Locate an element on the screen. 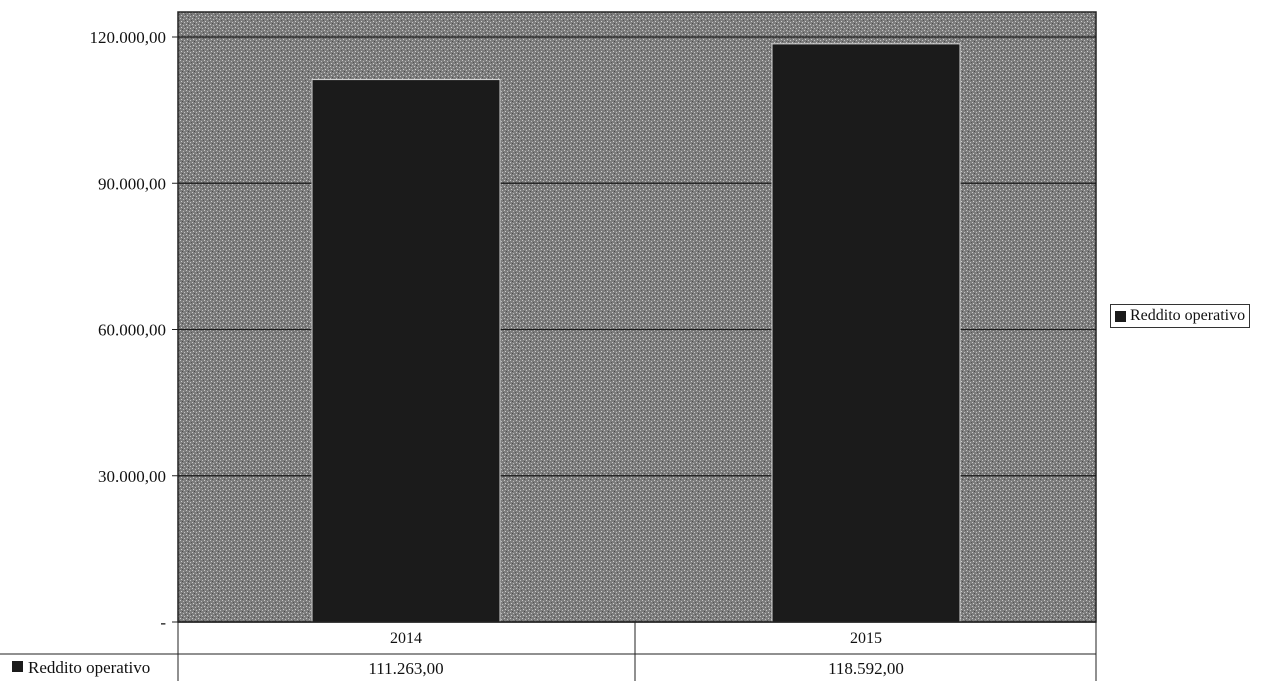 This screenshot has width=1261, height=686. x-tick-label: 2014 is located at coordinates (406, 638).